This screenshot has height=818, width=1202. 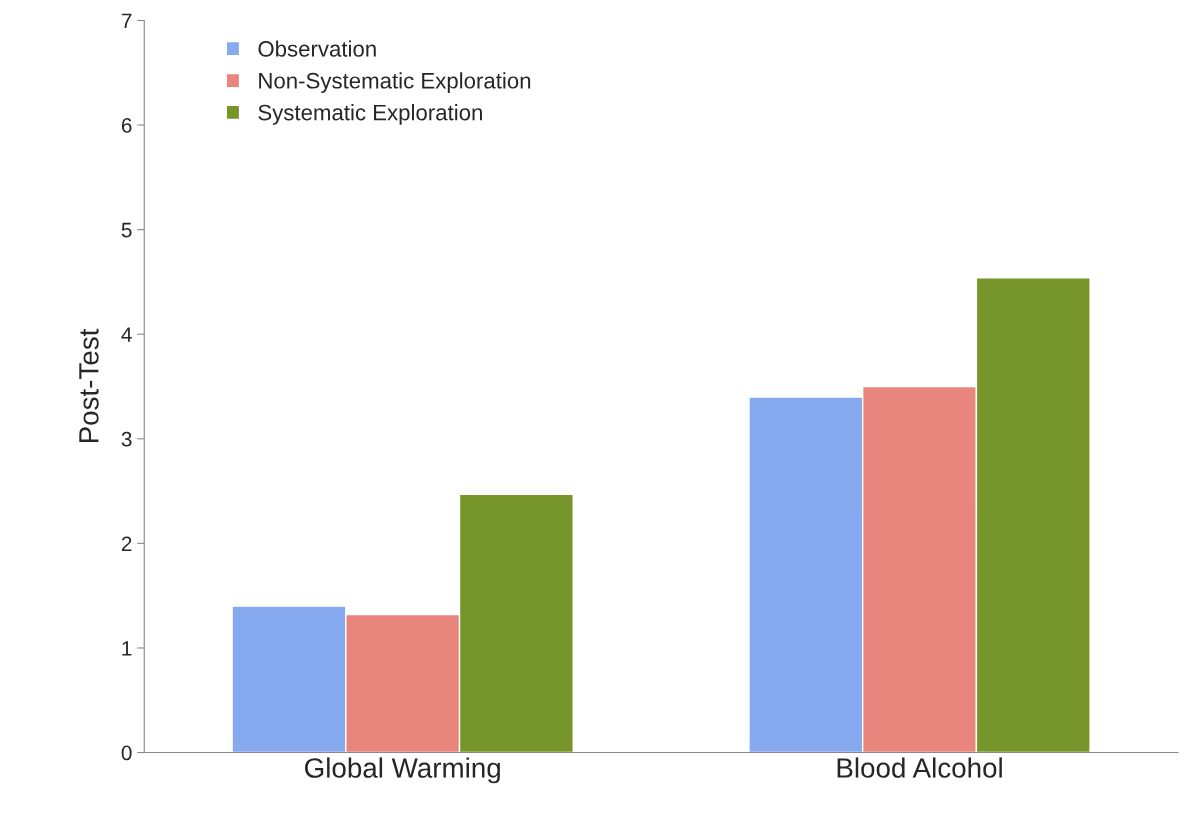 I want to click on legend-label: Systematic Exploration, so click(x=370, y=114).